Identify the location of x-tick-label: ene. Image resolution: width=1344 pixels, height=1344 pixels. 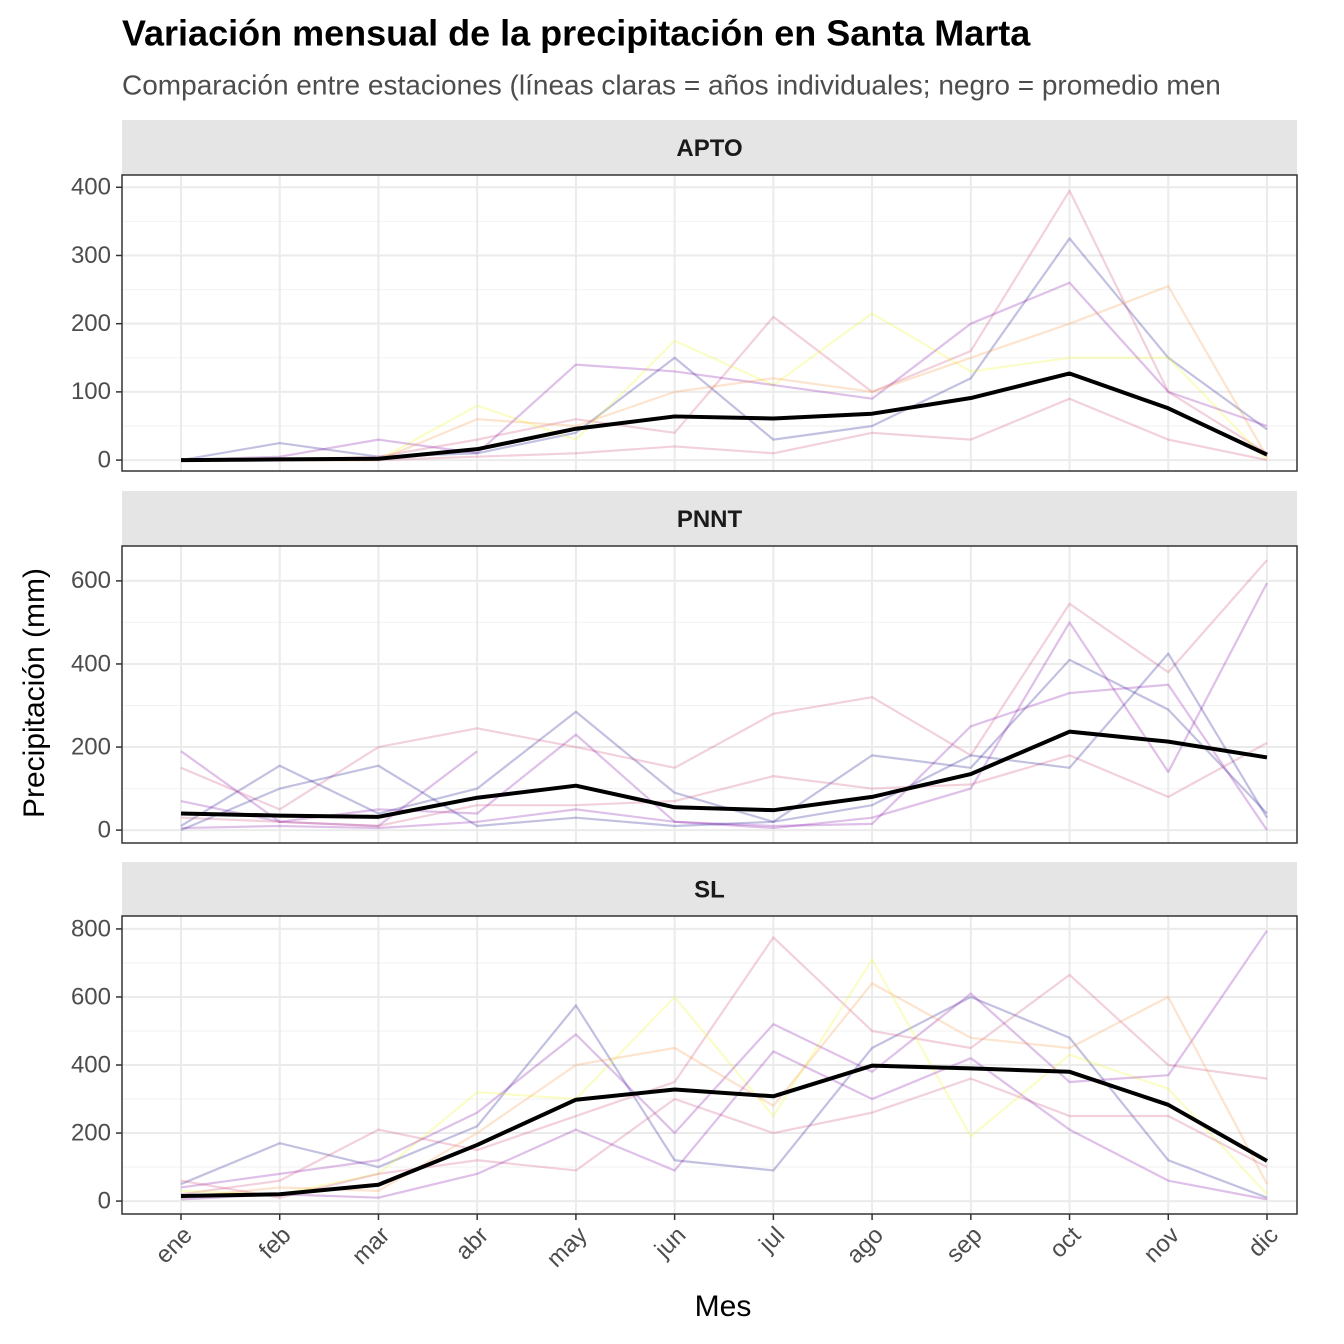
(173, 1245).